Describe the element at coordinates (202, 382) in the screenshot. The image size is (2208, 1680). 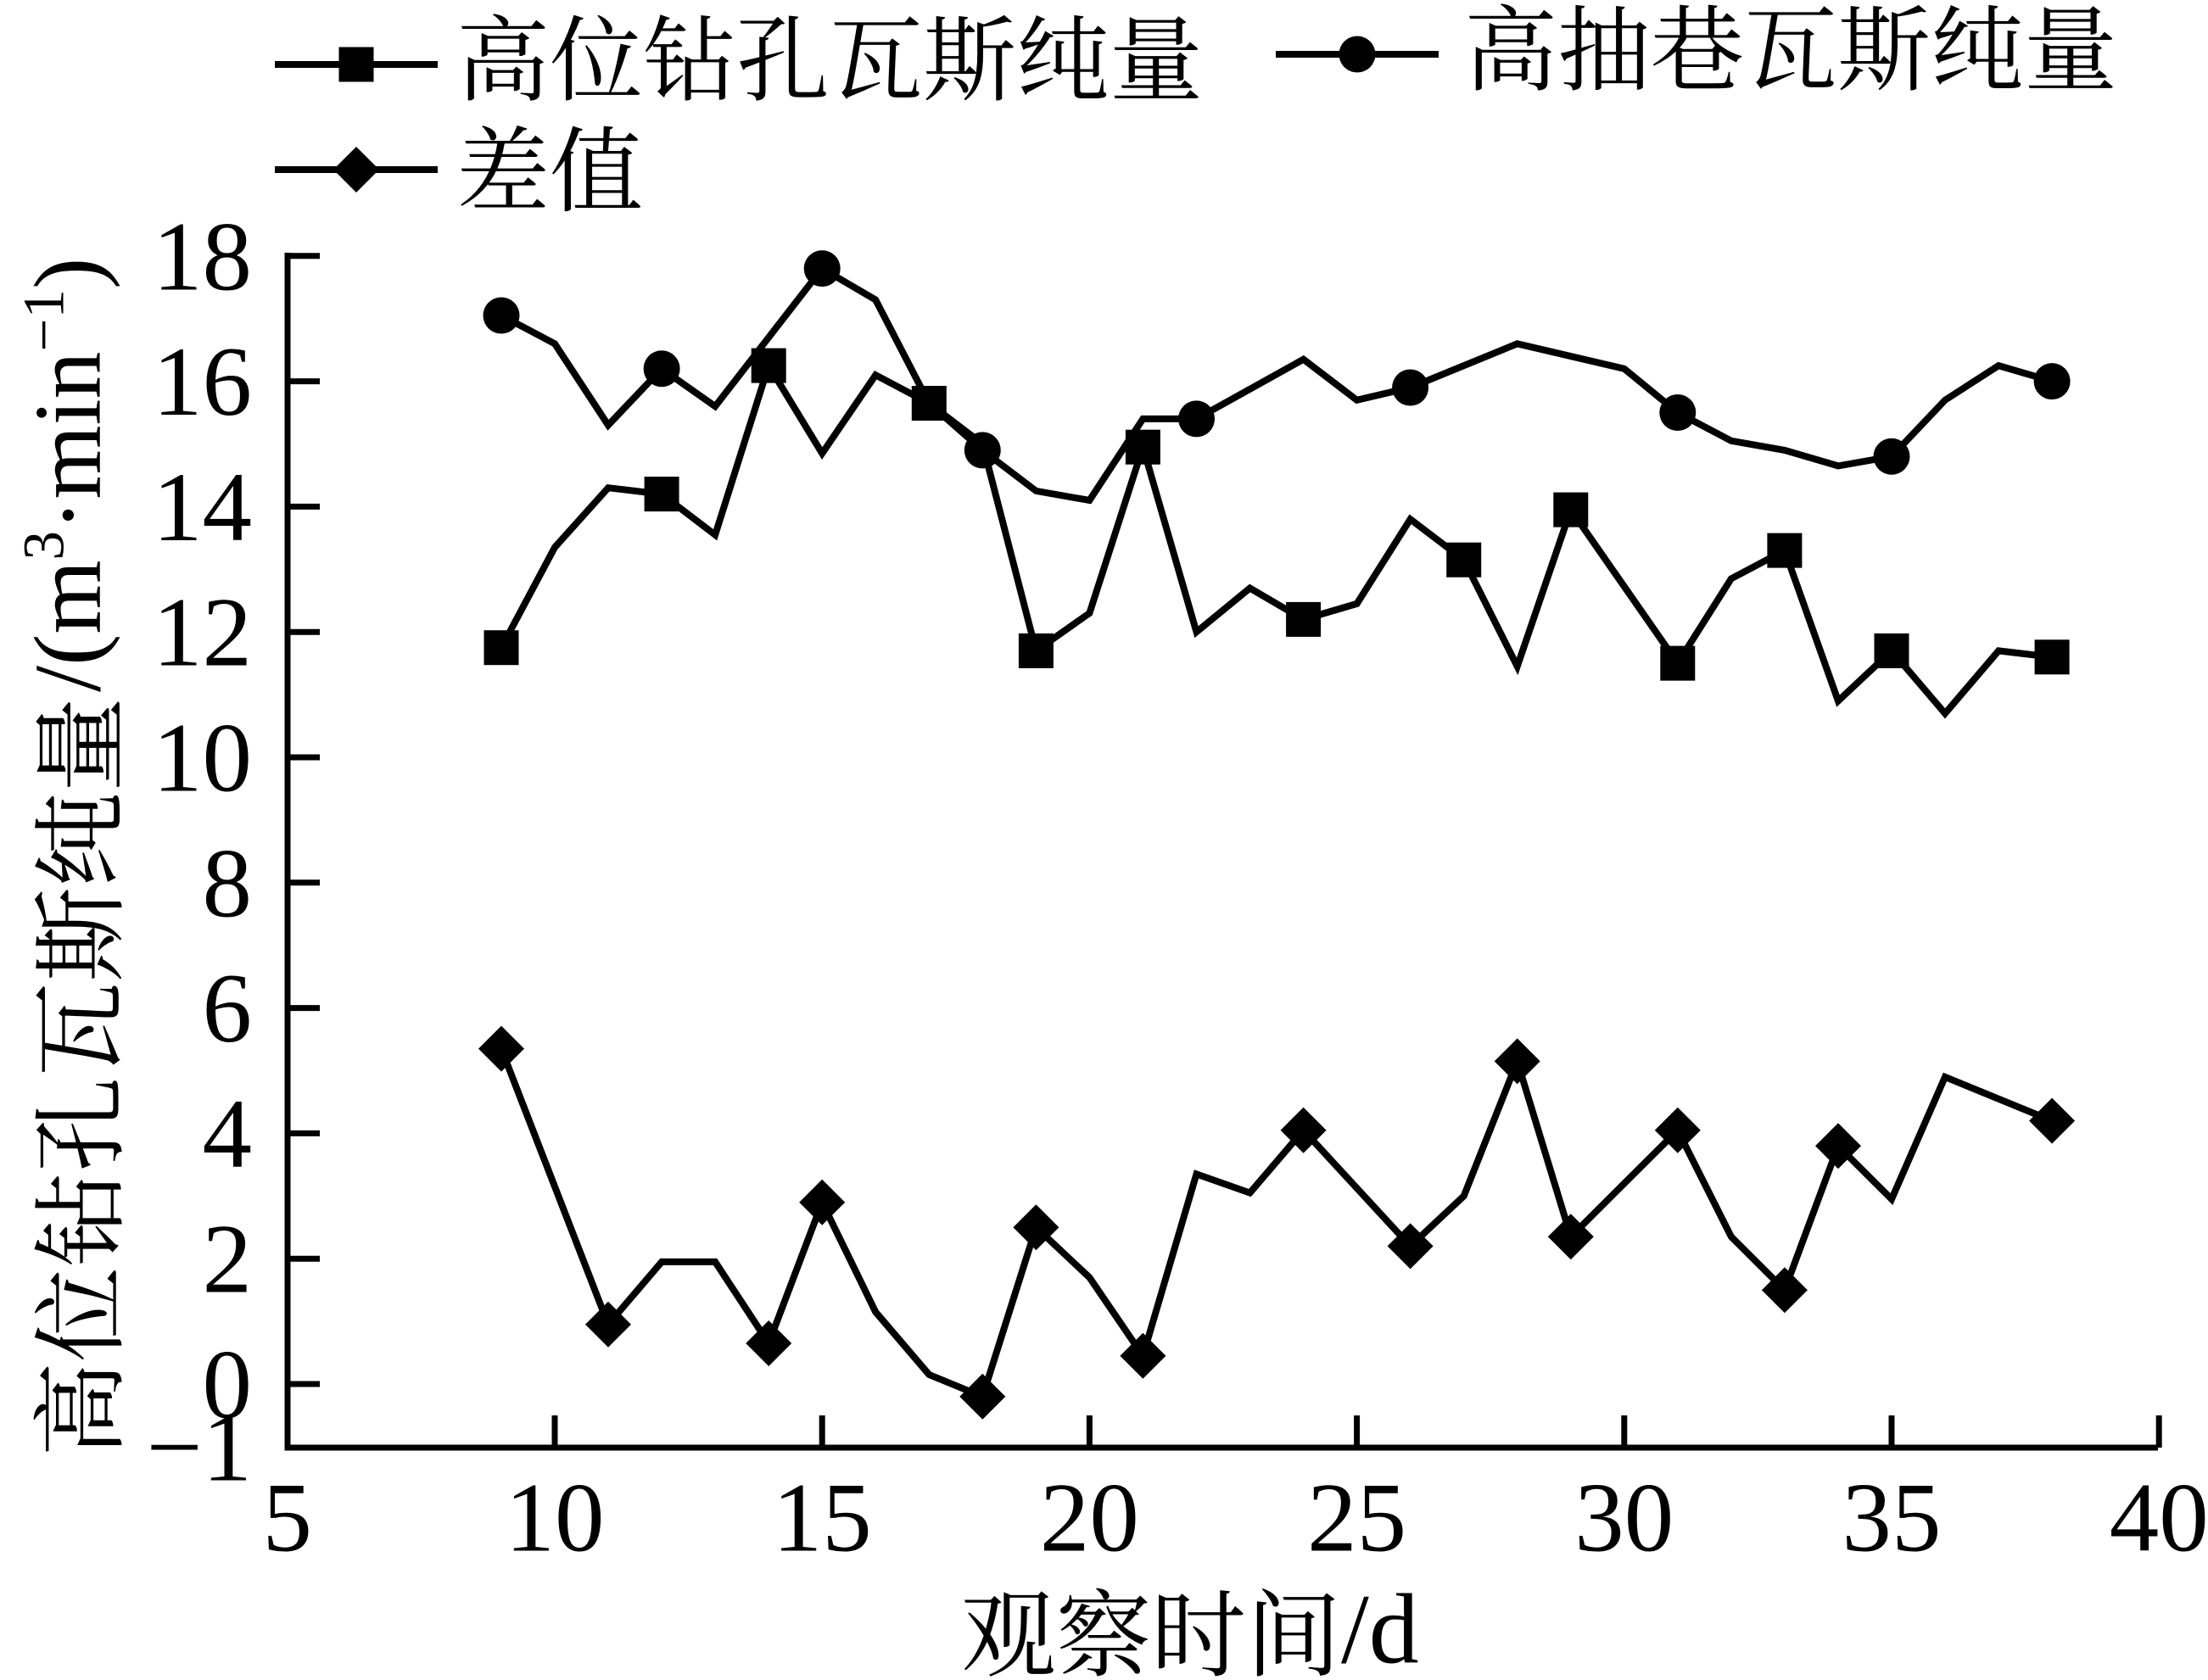
I see `svg-text: 16` at that location.